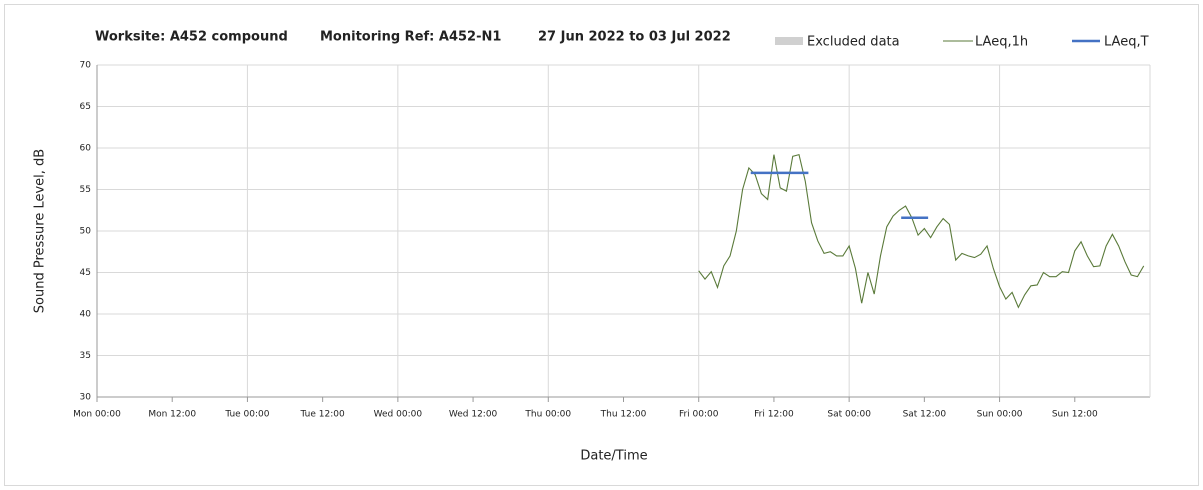  What do you see at coordinates (86, 398) in the screenshot?
I see `y-tick-label: 30` at bounding box center [86, 398].